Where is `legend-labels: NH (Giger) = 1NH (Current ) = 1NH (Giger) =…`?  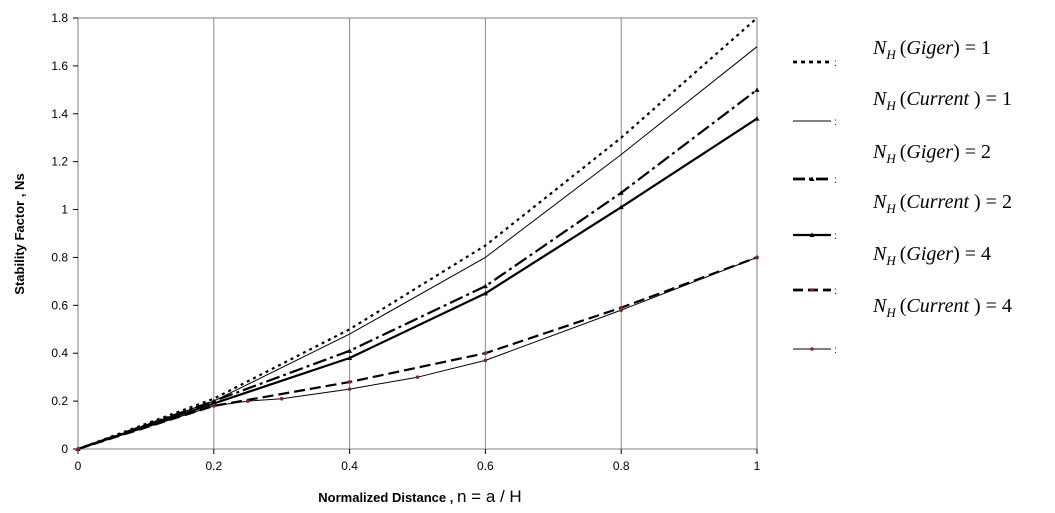 legend-labels: NH (Giger) = 1NH (Current ) = 1NH (Giger) =… is located at coordinates (942, 178).